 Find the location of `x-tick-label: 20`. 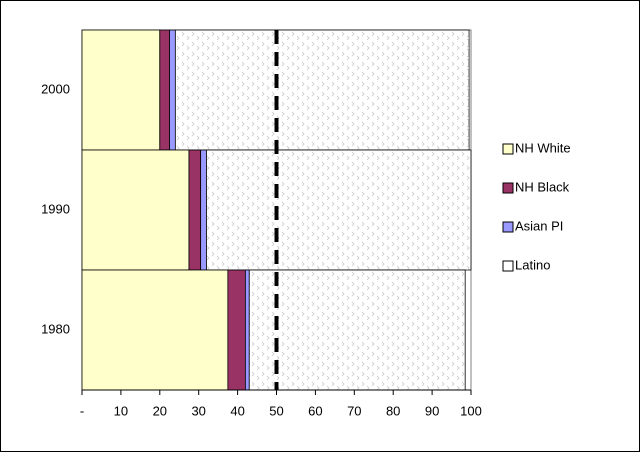

x-tick-label: 20 is located at coordinates (160, 410).